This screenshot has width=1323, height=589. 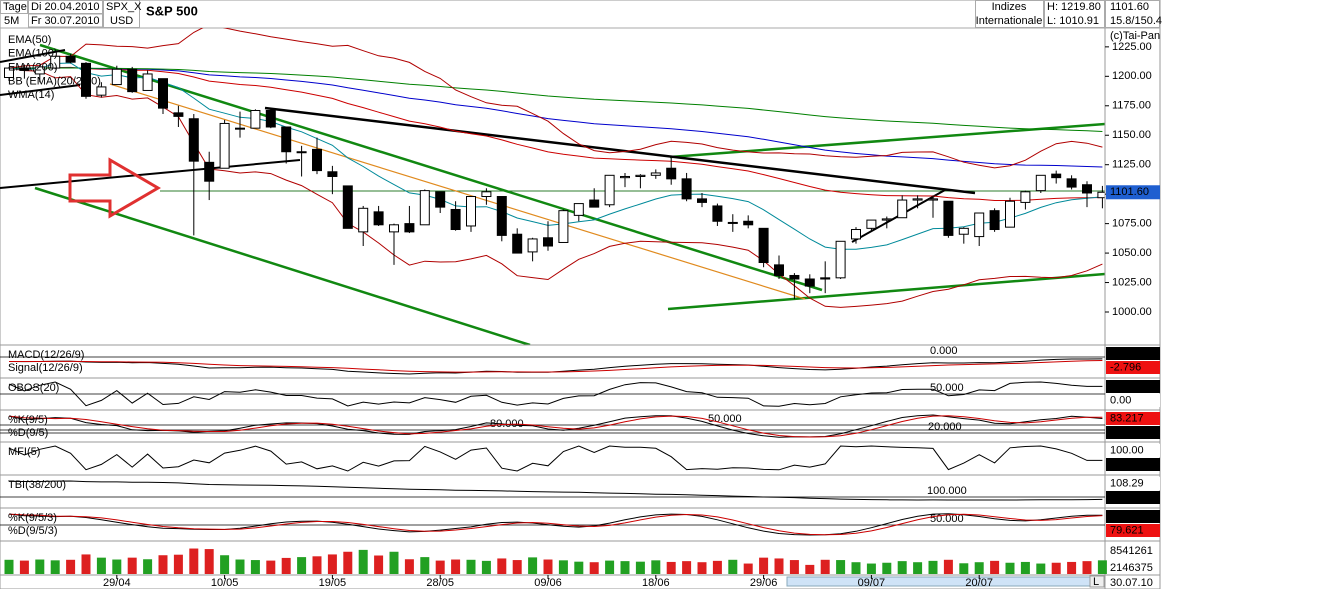 I want to click on legend-label: WMA(14), so click(x=31, y=95).